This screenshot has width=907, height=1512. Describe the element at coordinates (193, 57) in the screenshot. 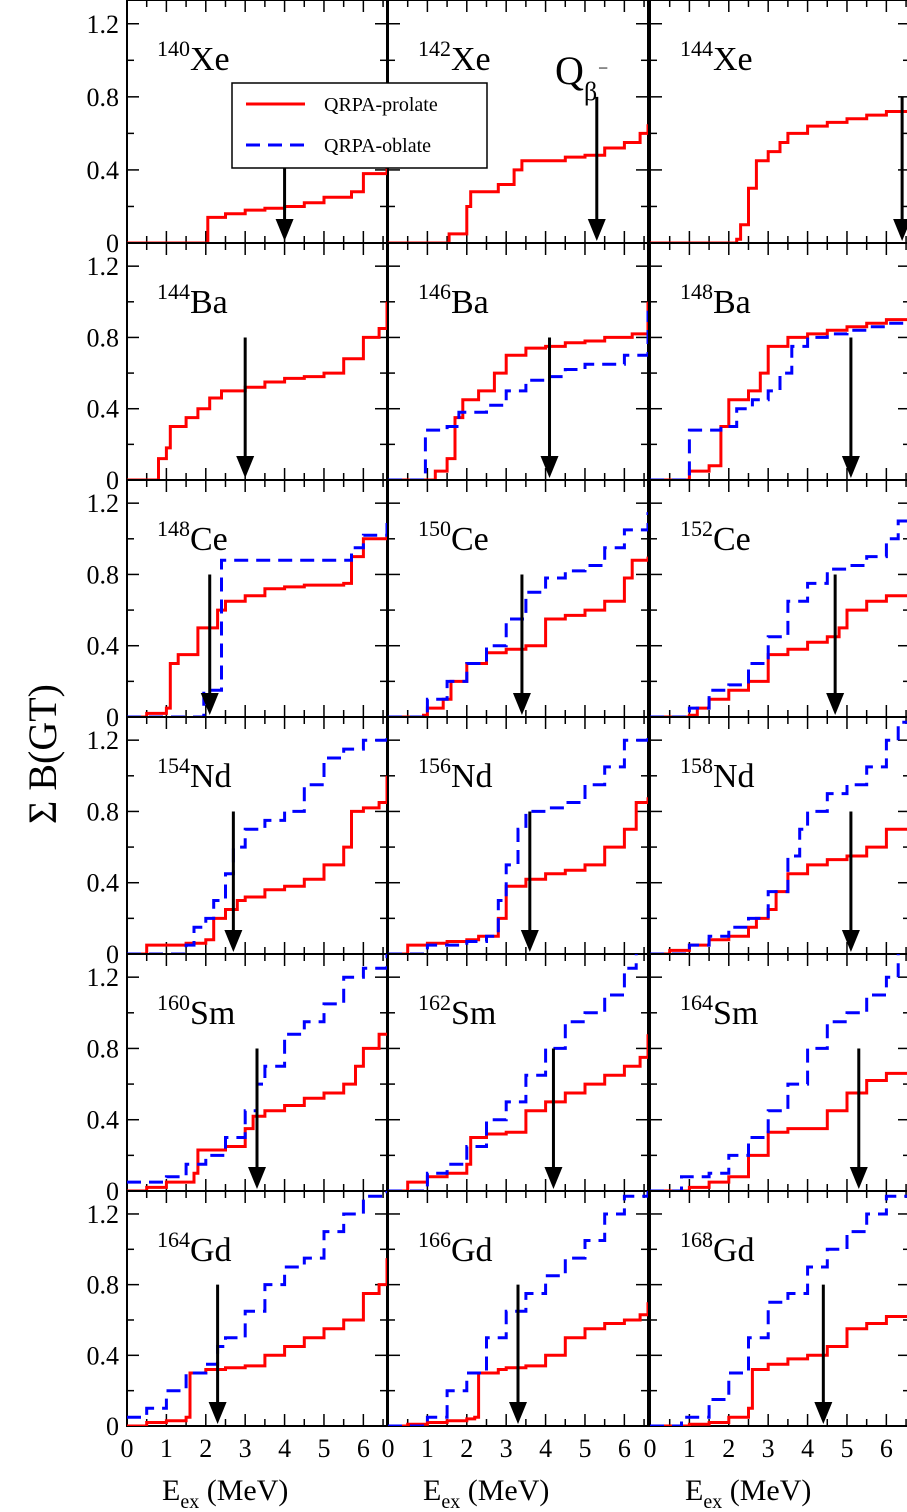

I see `nucleus-label: 140Xe` at that location.